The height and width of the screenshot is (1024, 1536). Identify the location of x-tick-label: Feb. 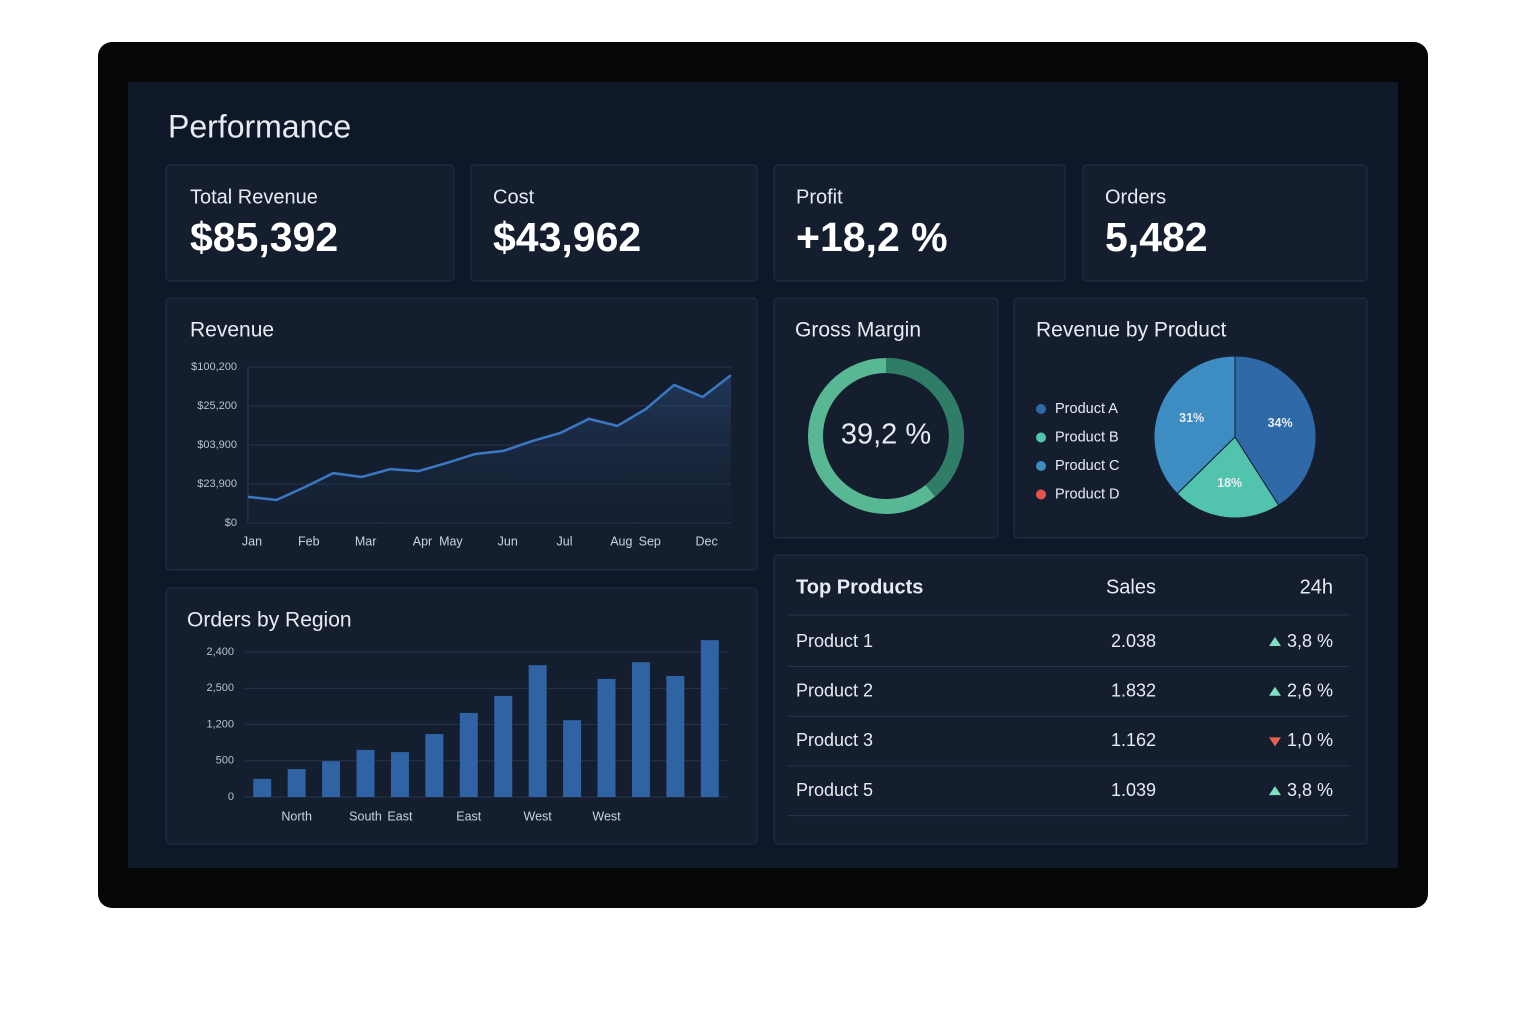
(309, 541).